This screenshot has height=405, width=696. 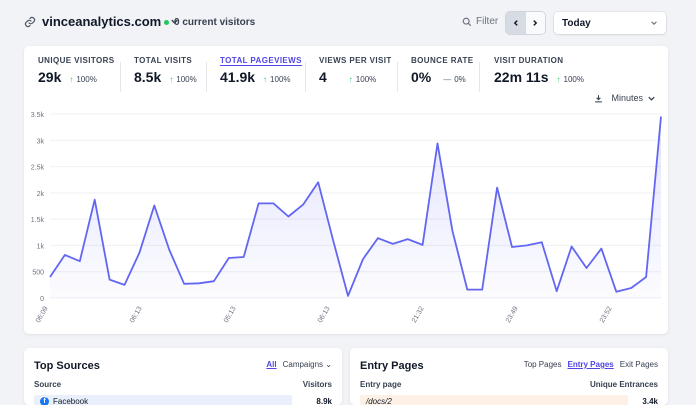 I want to click on interval-label: Minutes, so click(x=627, y=98).